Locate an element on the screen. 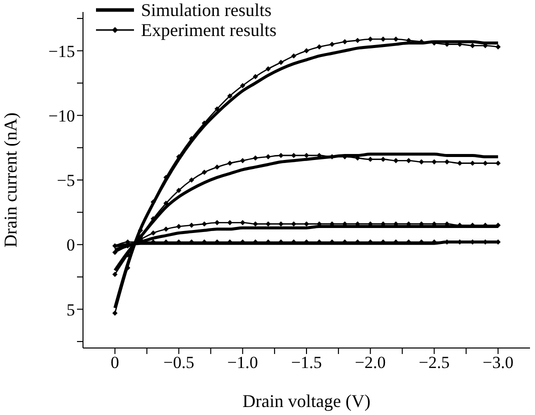 The width and height of the screenshot is (535, 415). y-tick-label: −5 is located at coordinates (65, 180).